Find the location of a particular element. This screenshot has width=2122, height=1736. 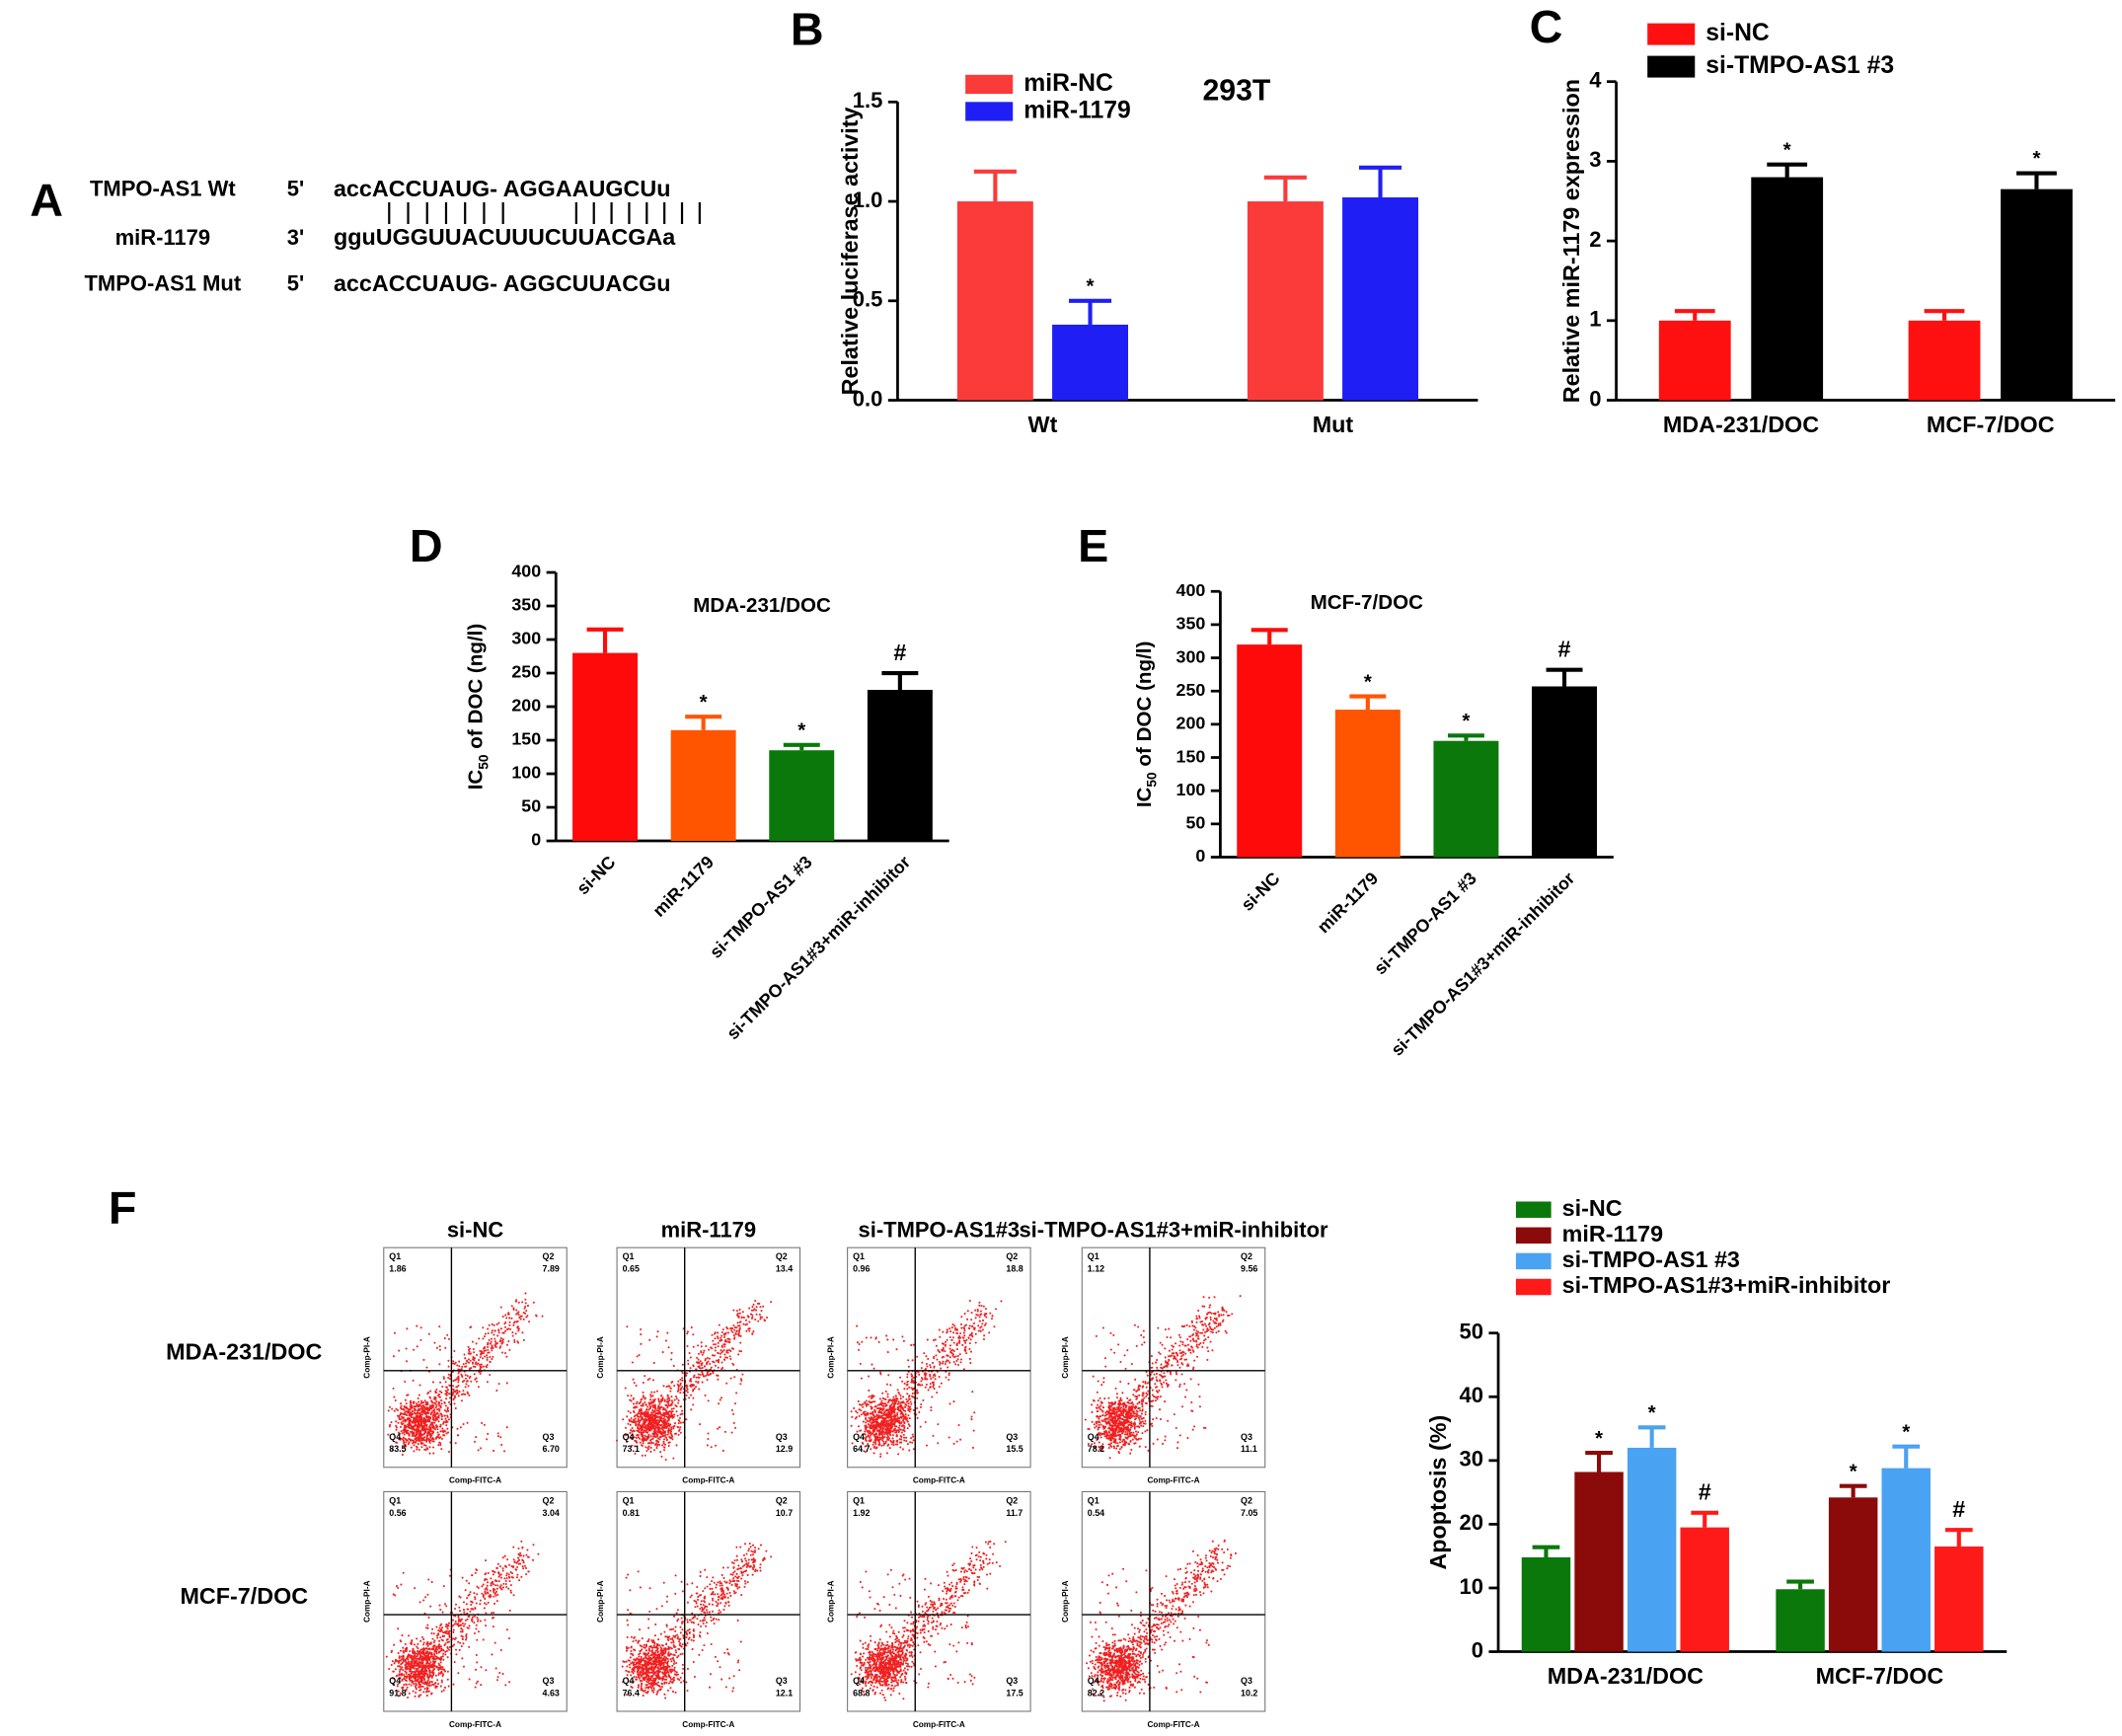

y-tick-label: 3 is located at coordinates (1595, 159).